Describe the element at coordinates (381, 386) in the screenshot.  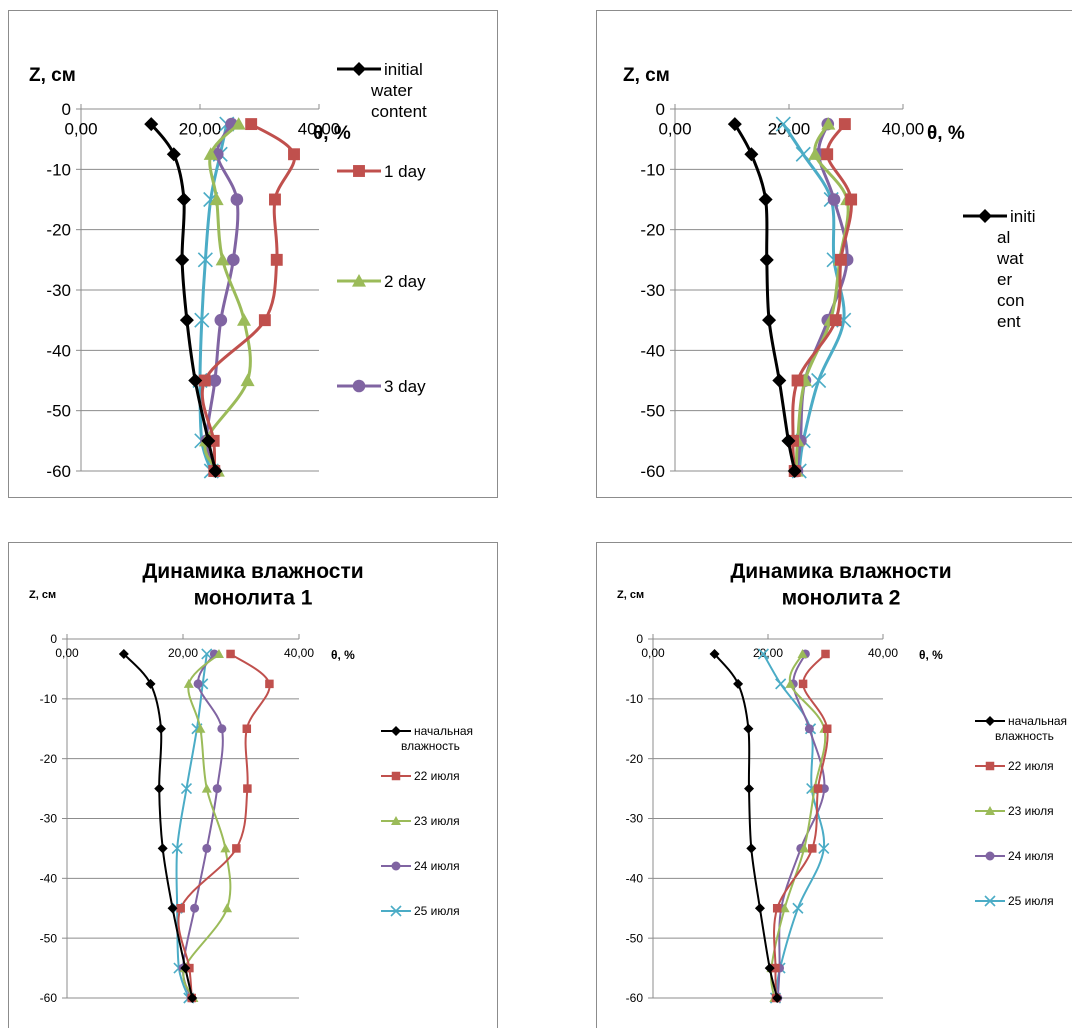
I see `legend-item-3: 3 day` at that location.